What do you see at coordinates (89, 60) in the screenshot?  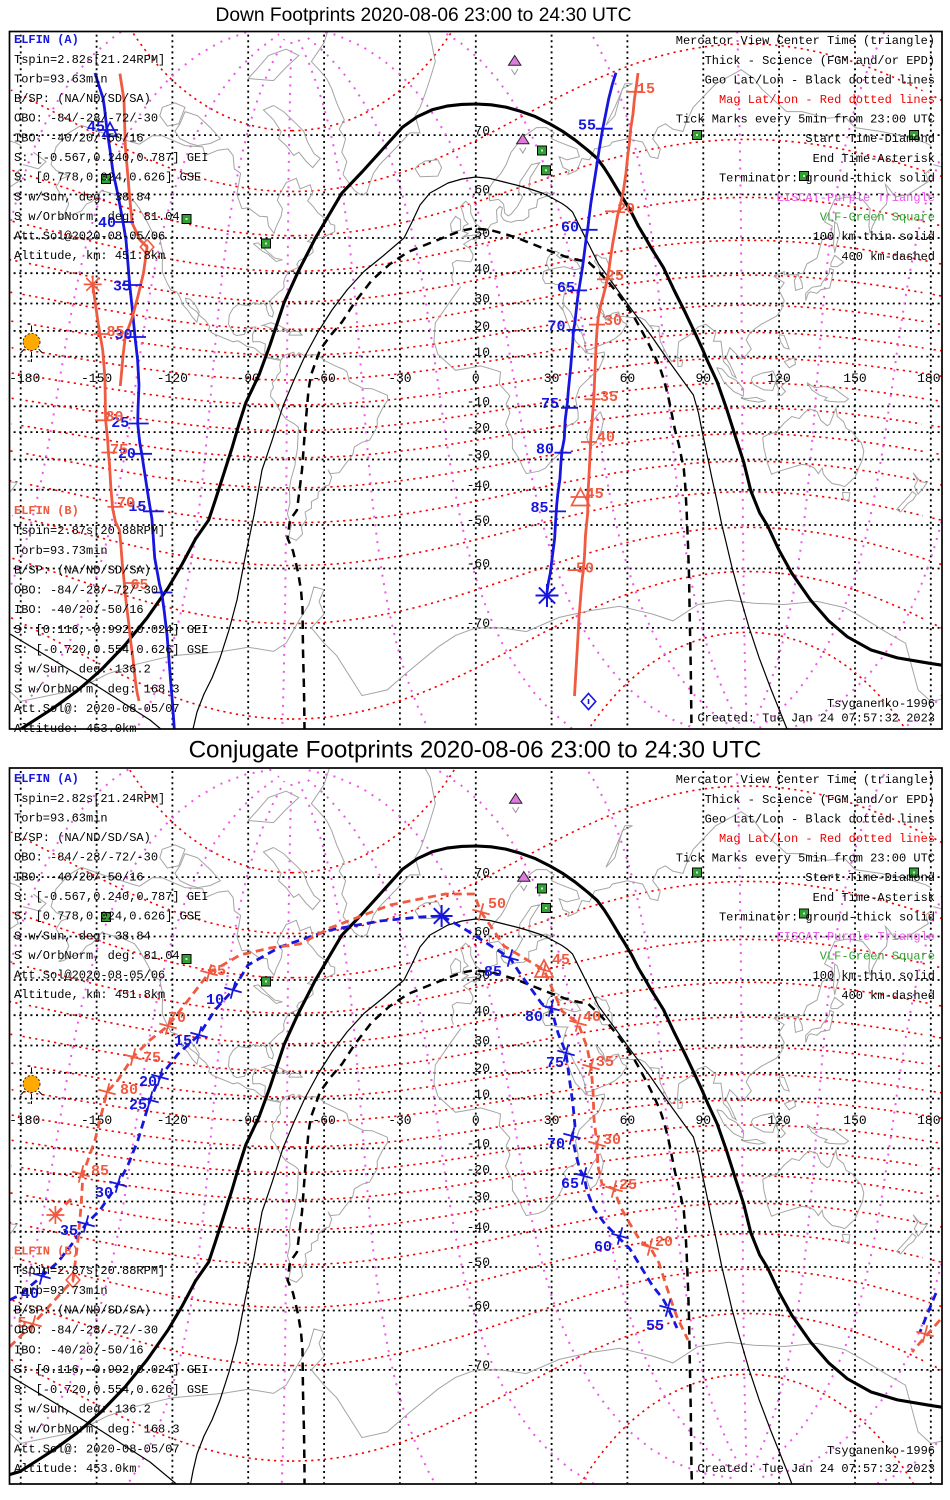 I see `svg-text: Tspin=2.82s[21.24RPM]` at bounding box center [89, 60].